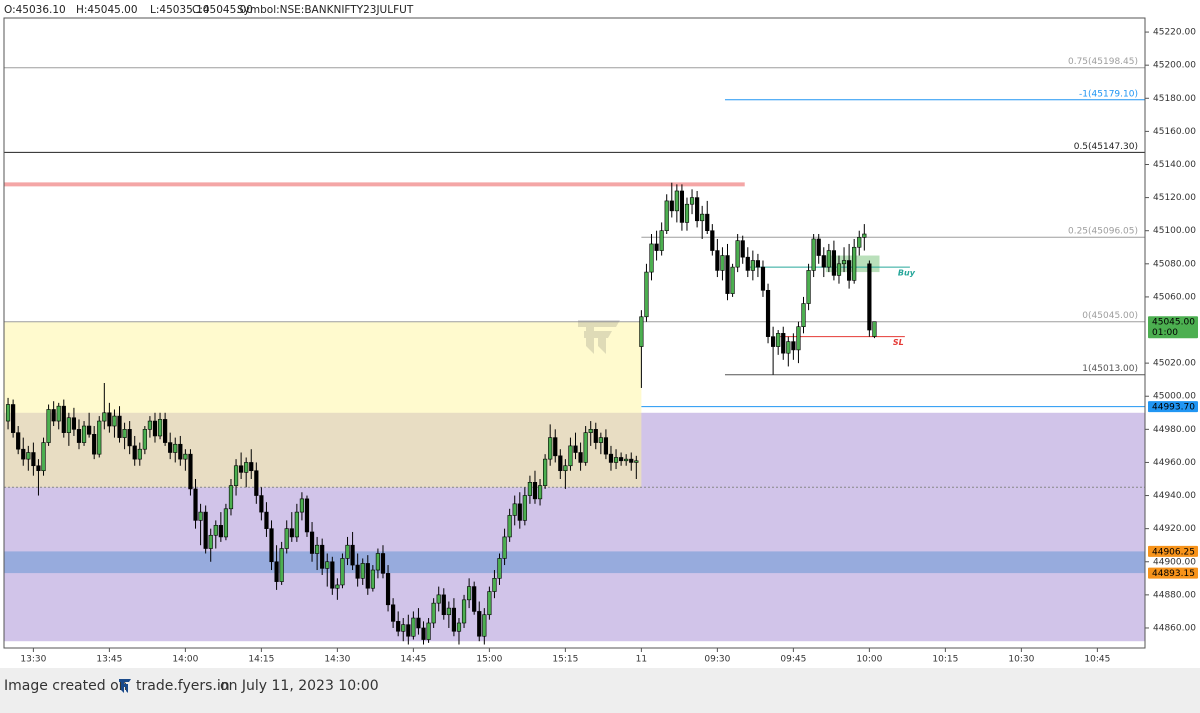  I want to click on price-badge, so click(1173, 573).